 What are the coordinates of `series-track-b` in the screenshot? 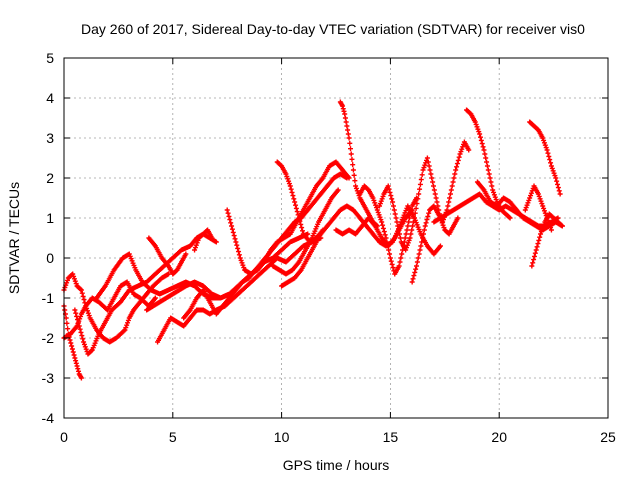 It's located at (116, 308).